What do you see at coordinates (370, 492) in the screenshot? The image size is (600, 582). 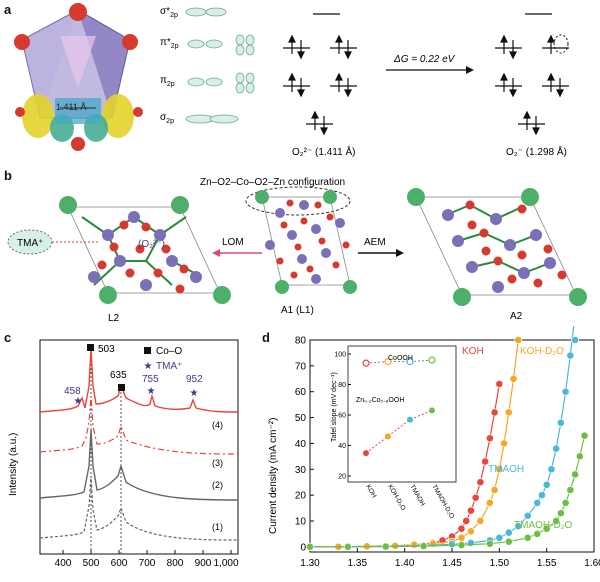 I see `inset-x-label-koh: KOH` at bounding box center [370, 492].